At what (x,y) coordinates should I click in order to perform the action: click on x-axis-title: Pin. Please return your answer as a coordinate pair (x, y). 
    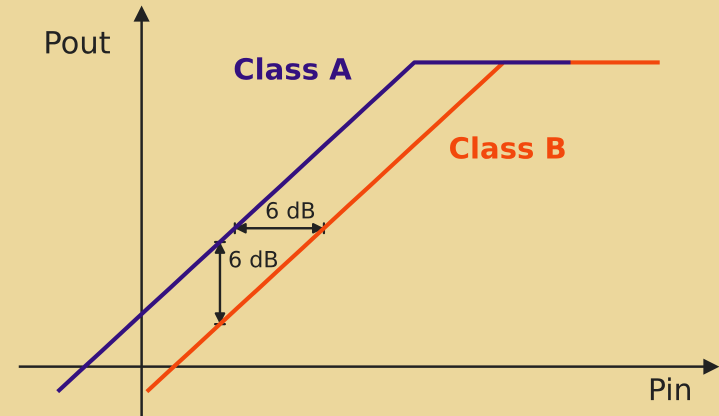
    Looking at the image, I should click on (670, 388).